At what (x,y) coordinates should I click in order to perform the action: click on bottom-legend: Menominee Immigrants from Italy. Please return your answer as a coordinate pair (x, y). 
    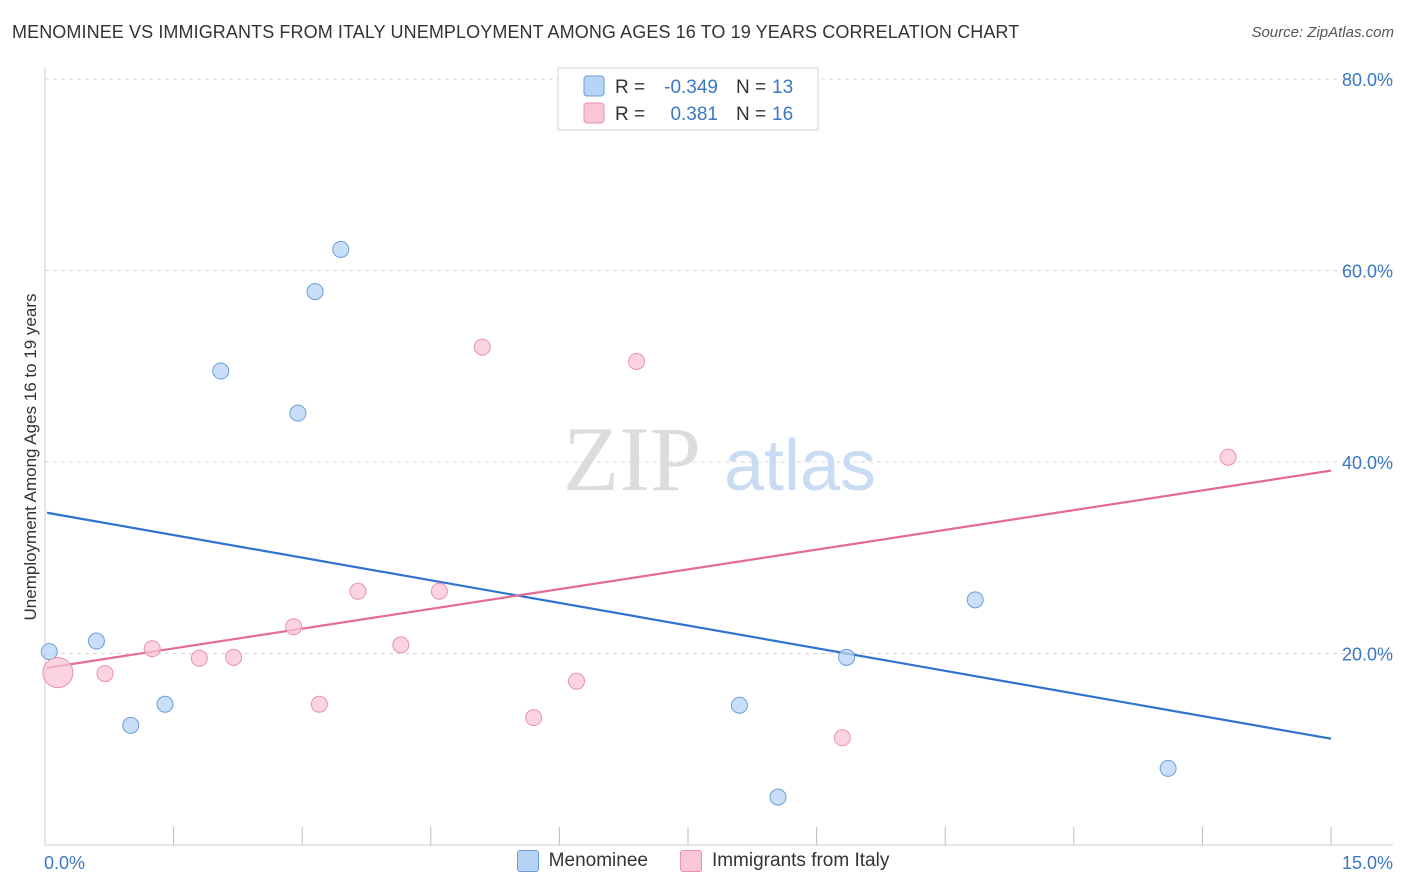
    Looking at the image, I should click on (703, 861).